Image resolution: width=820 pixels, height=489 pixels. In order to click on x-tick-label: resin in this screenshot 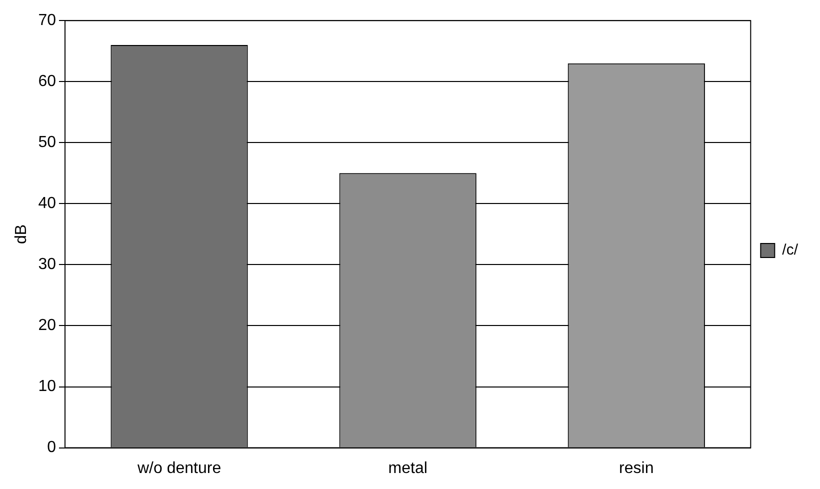, I will do `click(636, 468)`.